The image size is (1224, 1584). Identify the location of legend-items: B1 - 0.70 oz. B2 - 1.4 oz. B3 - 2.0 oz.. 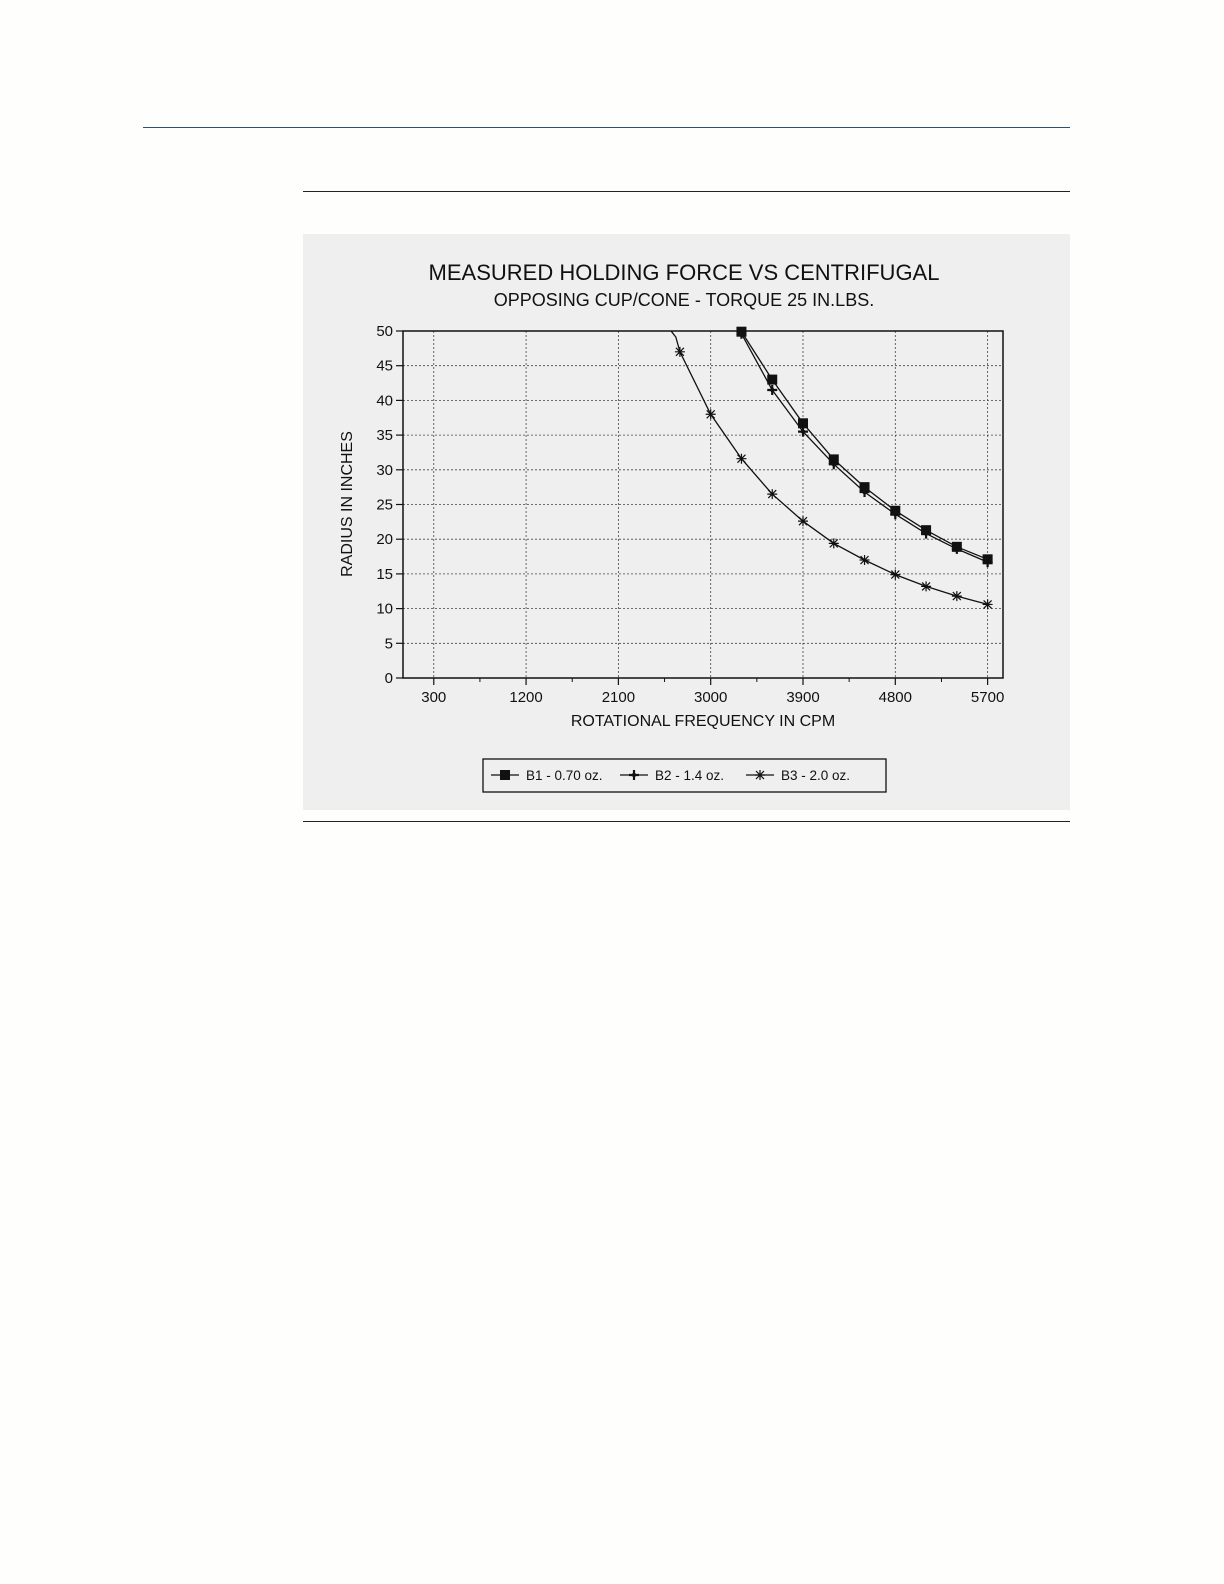
(670, 775).